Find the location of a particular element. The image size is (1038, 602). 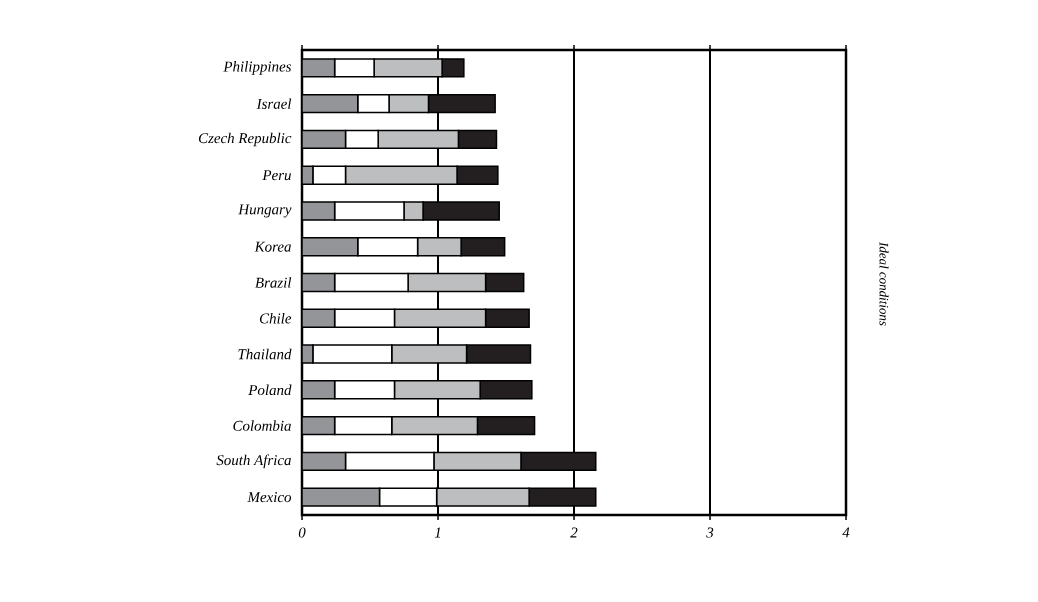

y-tick-label: Colombia is located at coordinates (262, 425).